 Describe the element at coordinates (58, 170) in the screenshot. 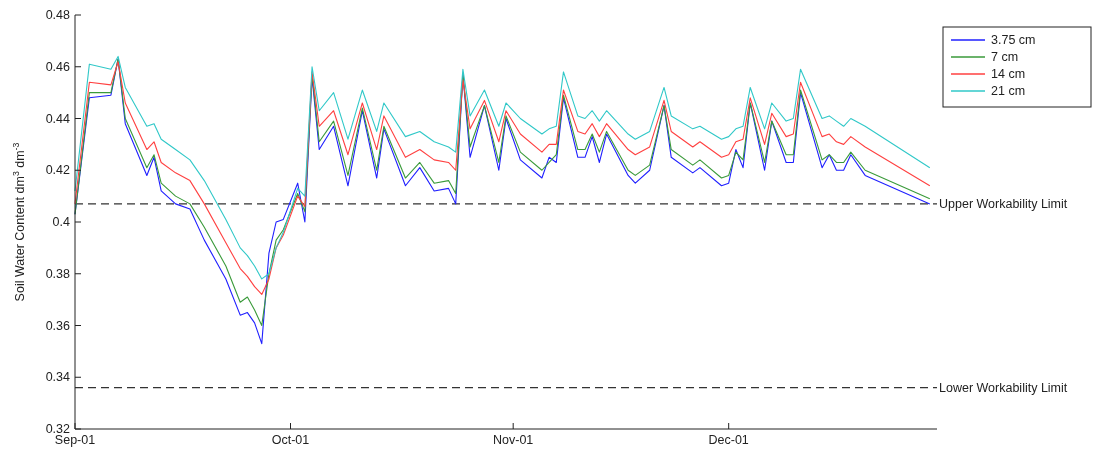

I see `y-tick-label: 0.42` at that location.